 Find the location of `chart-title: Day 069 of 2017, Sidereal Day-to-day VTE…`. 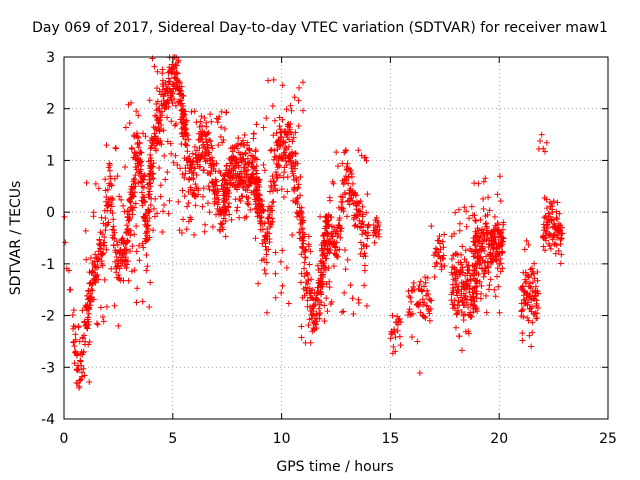

chart-title: Day 069 of 2017, Sidereal Day-to-day VTE… is located at coordinates (320, 28).